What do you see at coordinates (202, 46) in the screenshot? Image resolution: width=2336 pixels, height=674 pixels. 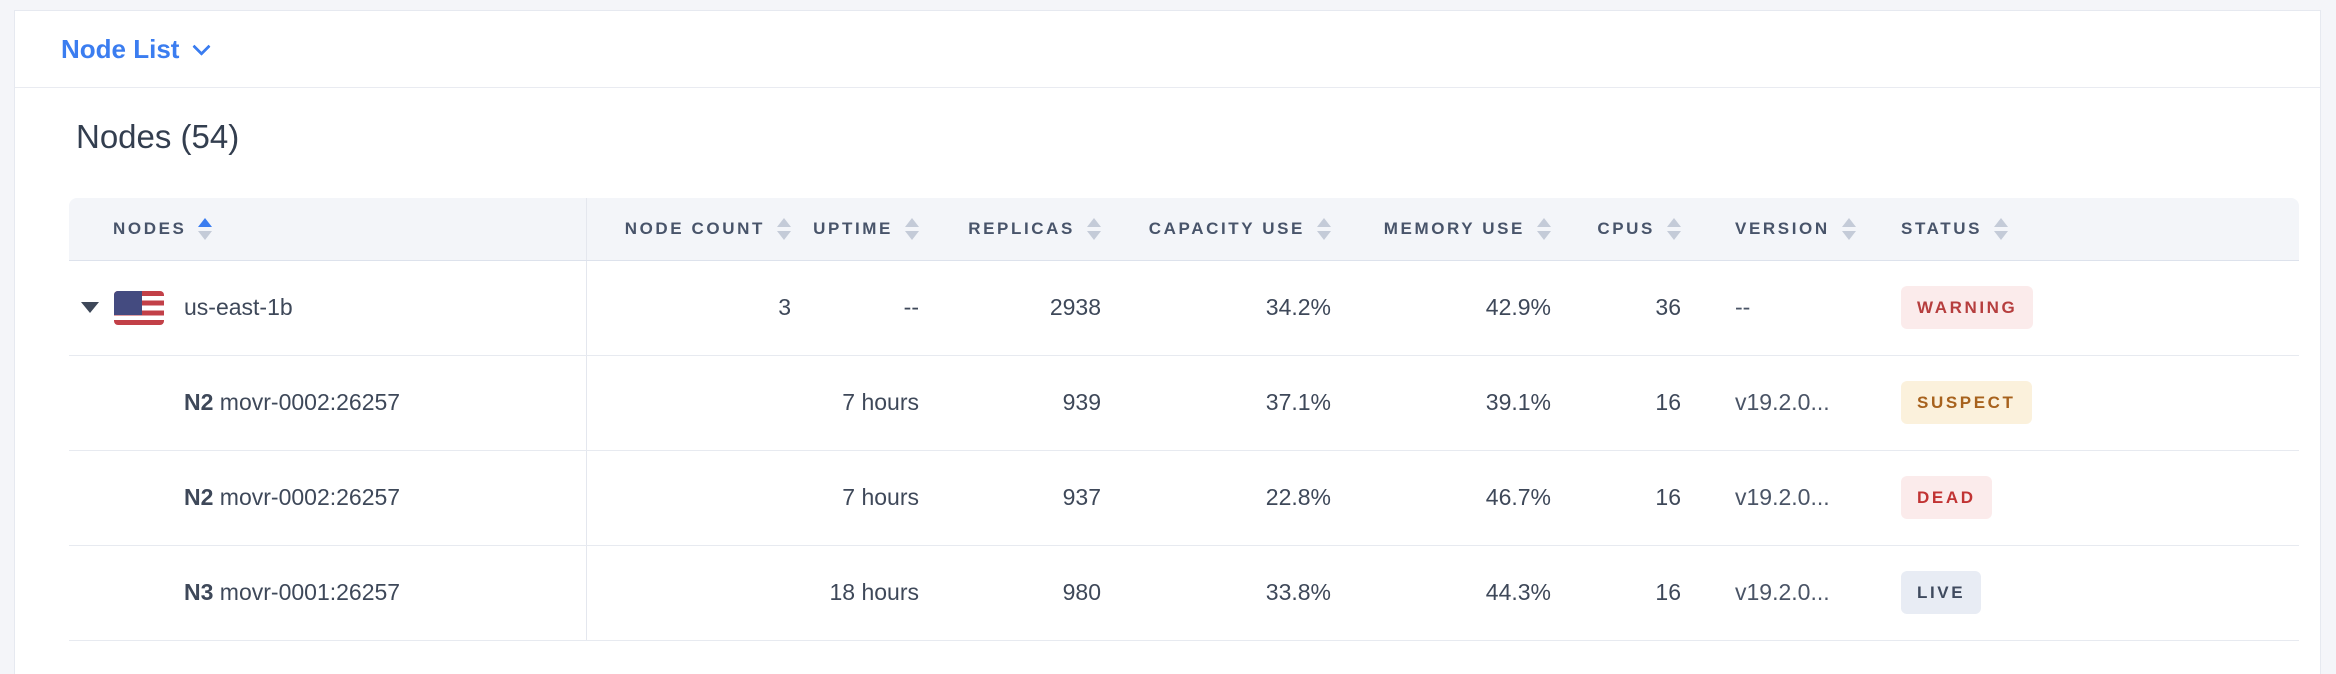 I see `chevron-down-icon` at bounding box center [202, 46].